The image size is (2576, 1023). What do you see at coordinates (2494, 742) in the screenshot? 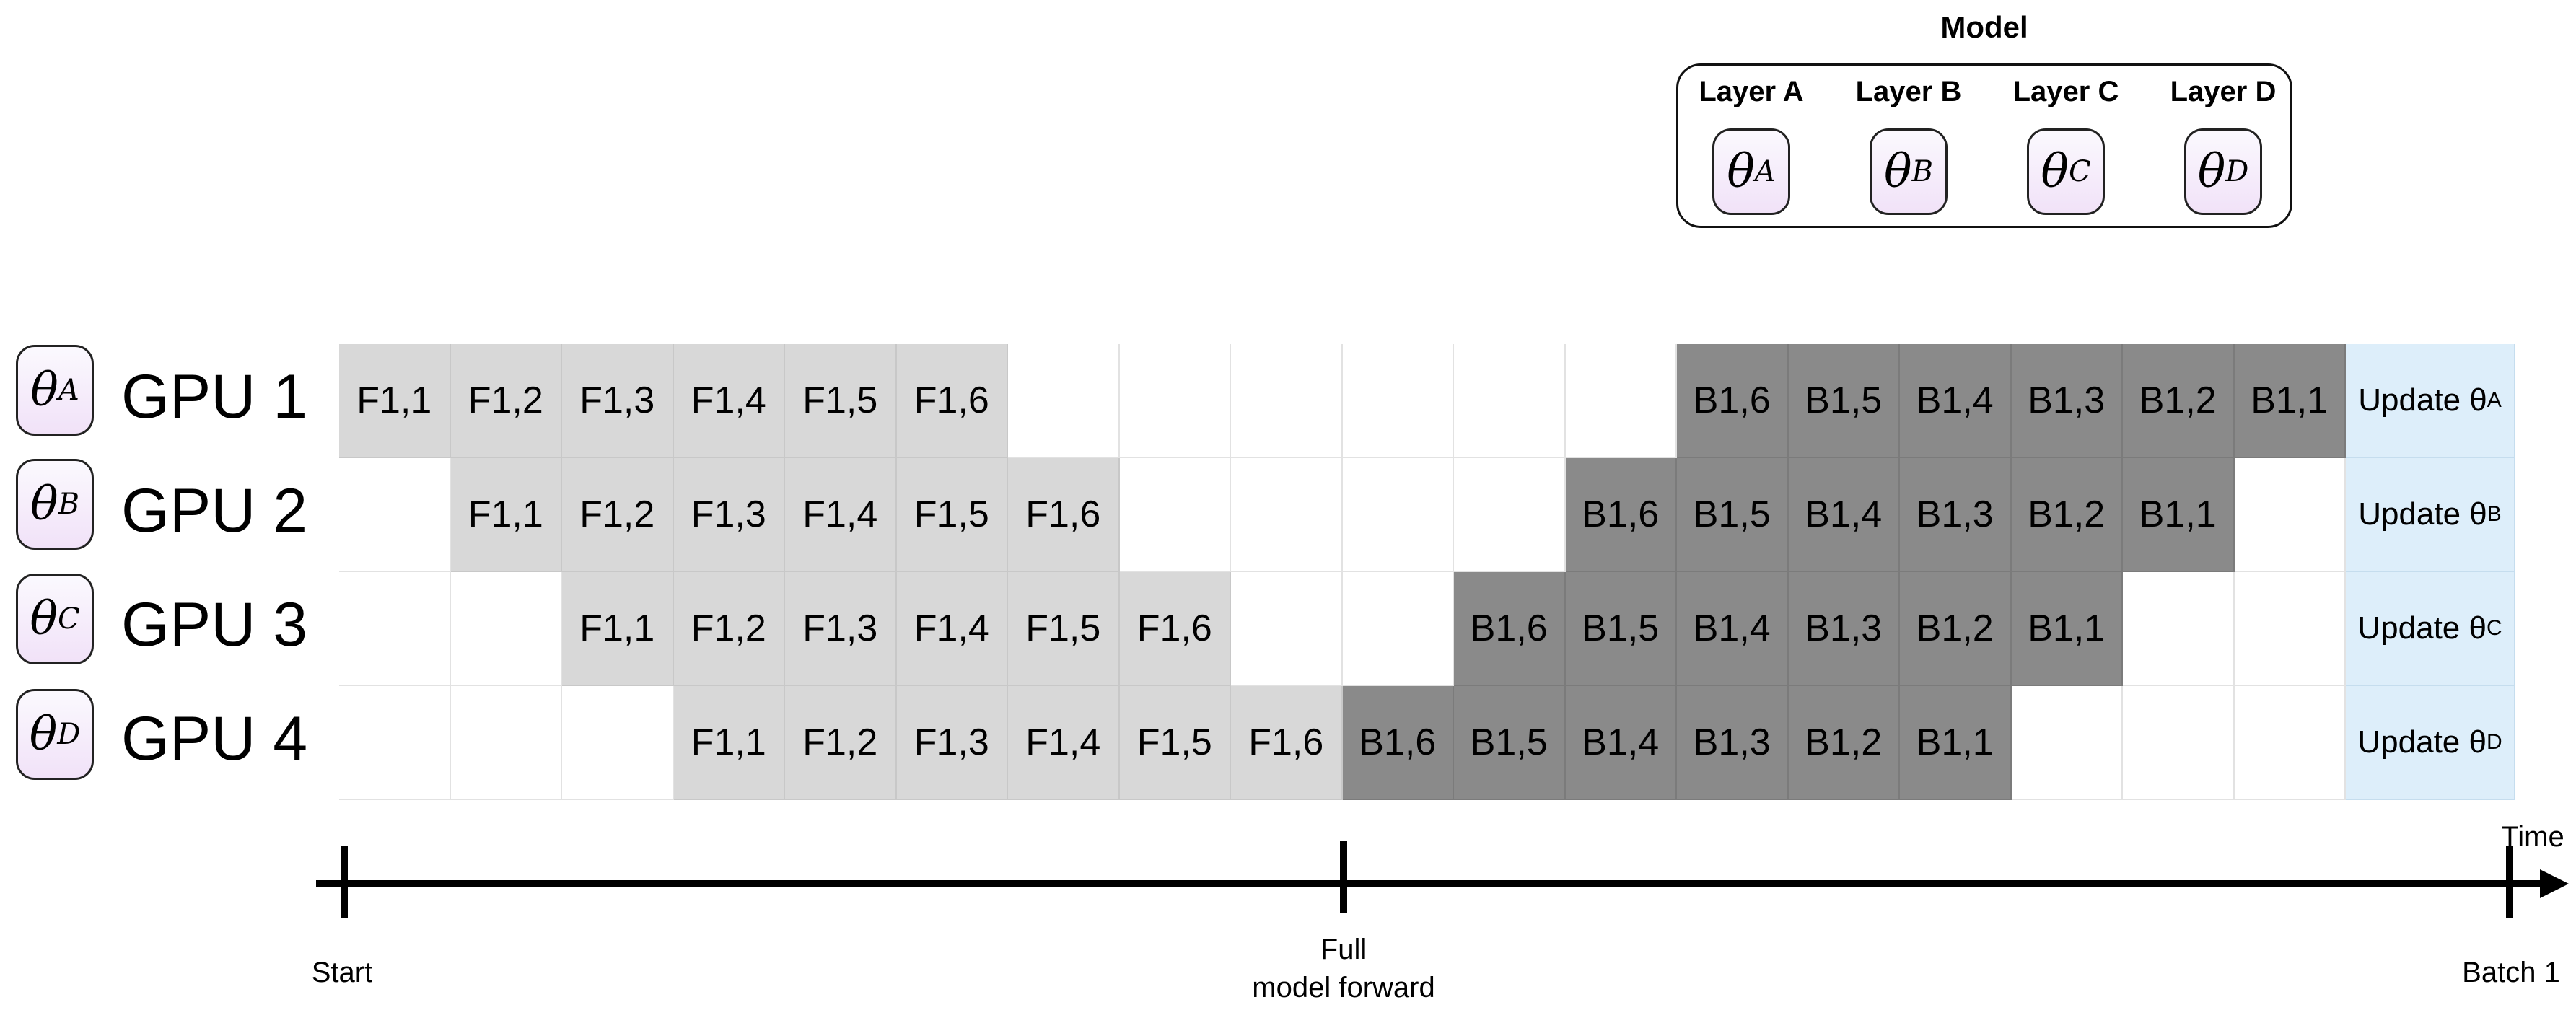
I see `update-subscript: D` at bounding box center [2494, 742].